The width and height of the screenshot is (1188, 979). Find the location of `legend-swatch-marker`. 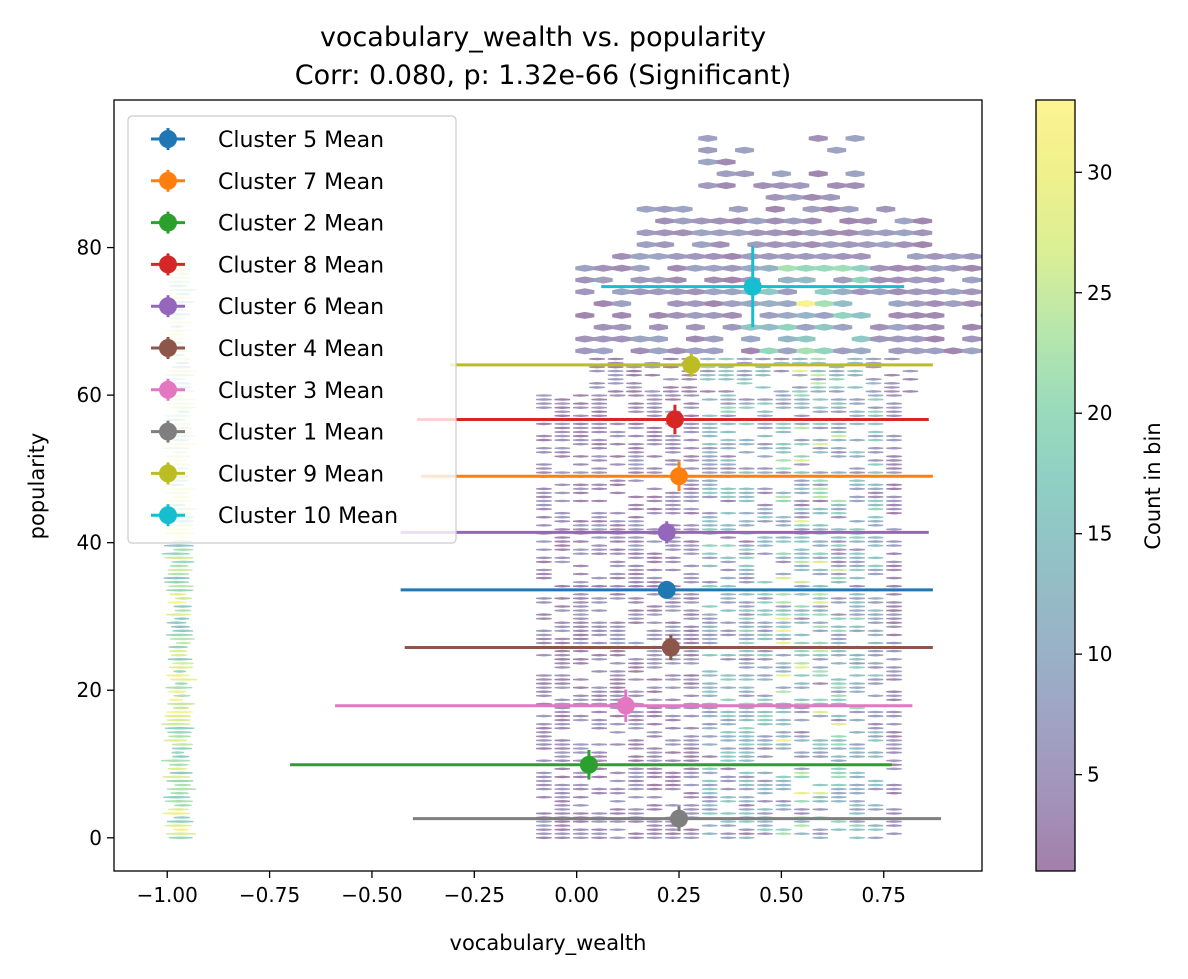

legend-swatch-marker is located at coordinates (168, 264).